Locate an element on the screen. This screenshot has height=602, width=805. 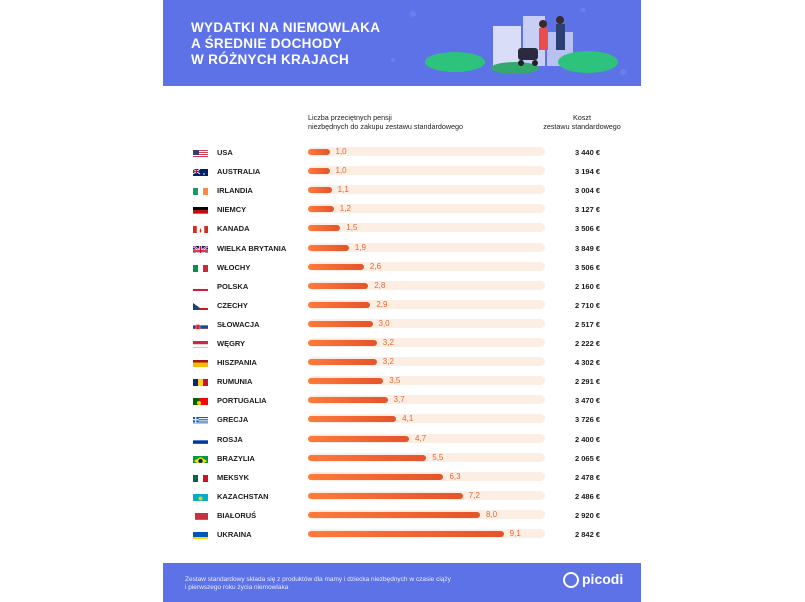
country-label: POLSKA is located at coordinates (233, 286).